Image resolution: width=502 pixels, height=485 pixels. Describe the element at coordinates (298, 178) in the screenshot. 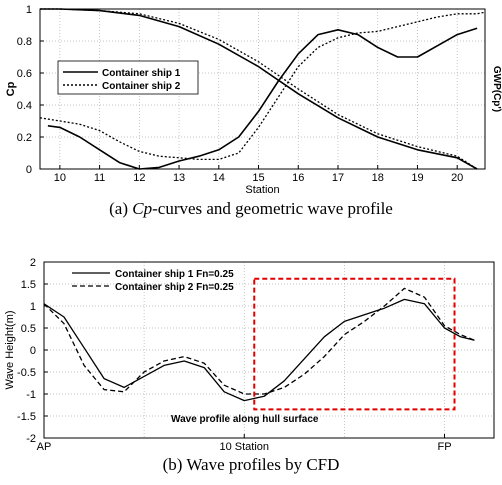

I see `x-tick-label: 16` at that location.